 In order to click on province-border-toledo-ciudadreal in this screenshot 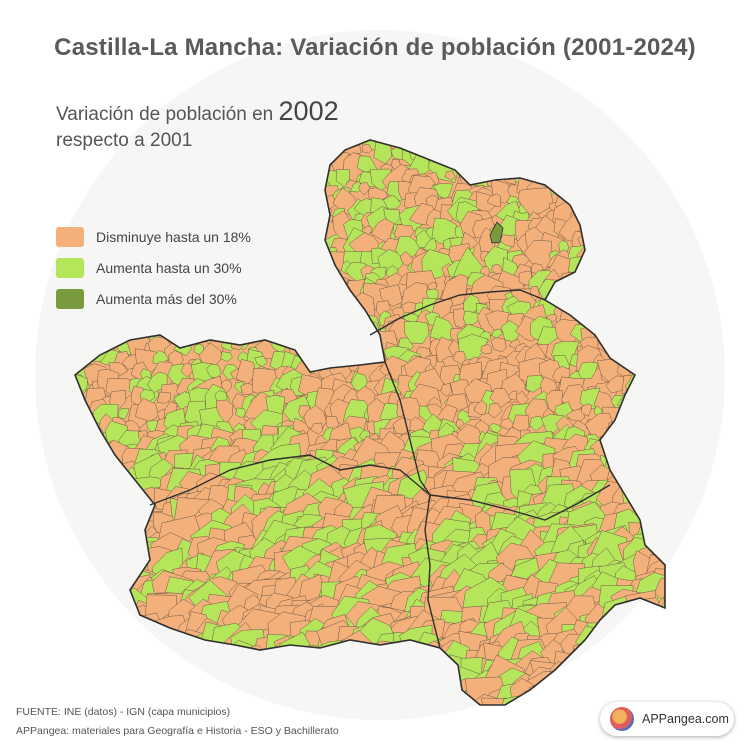, I will do `click(290, 480)`.